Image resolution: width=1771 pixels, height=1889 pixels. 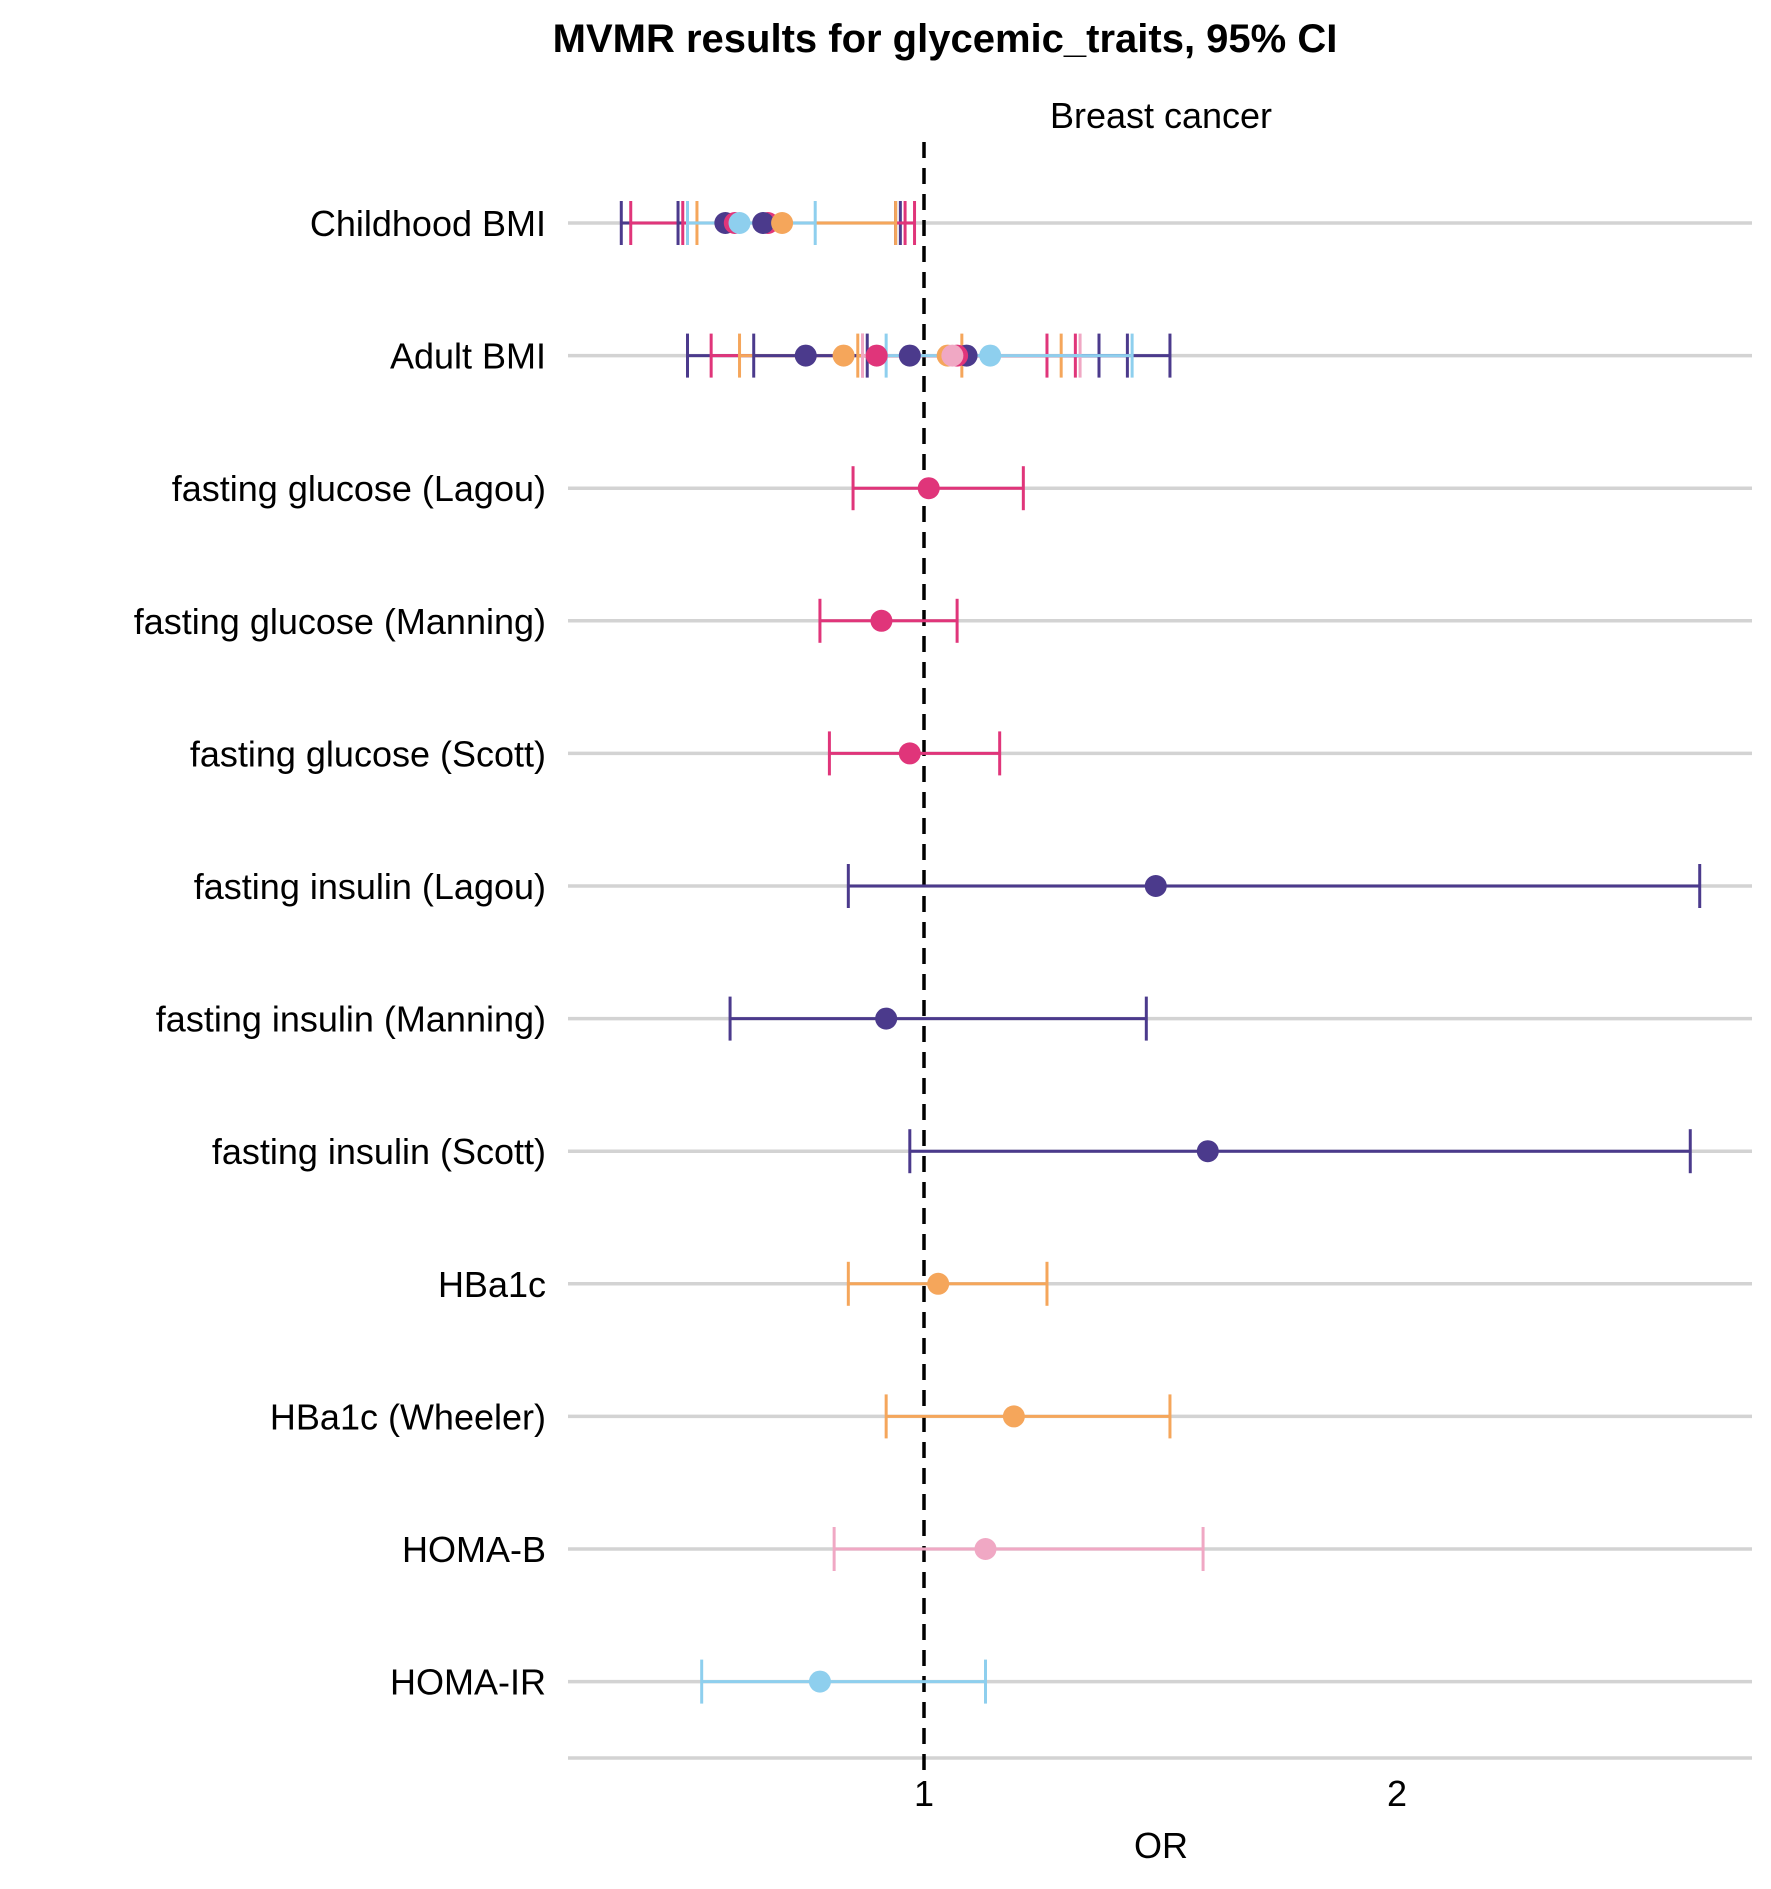 What do you see at coordinates (1397, 1793) in the screenshot?
I see `x-tick-label: 2` at bounding box center [1397, 1793].